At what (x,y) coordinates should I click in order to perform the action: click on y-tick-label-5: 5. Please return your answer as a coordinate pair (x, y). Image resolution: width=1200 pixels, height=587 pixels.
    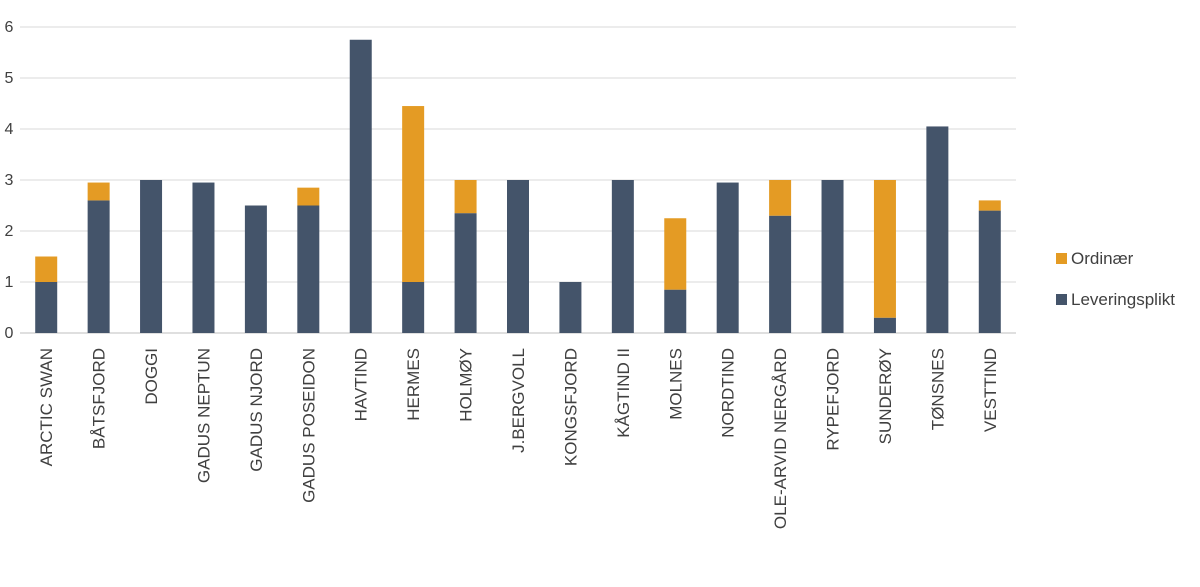
    Looking at the image, I should click on (9, 78).